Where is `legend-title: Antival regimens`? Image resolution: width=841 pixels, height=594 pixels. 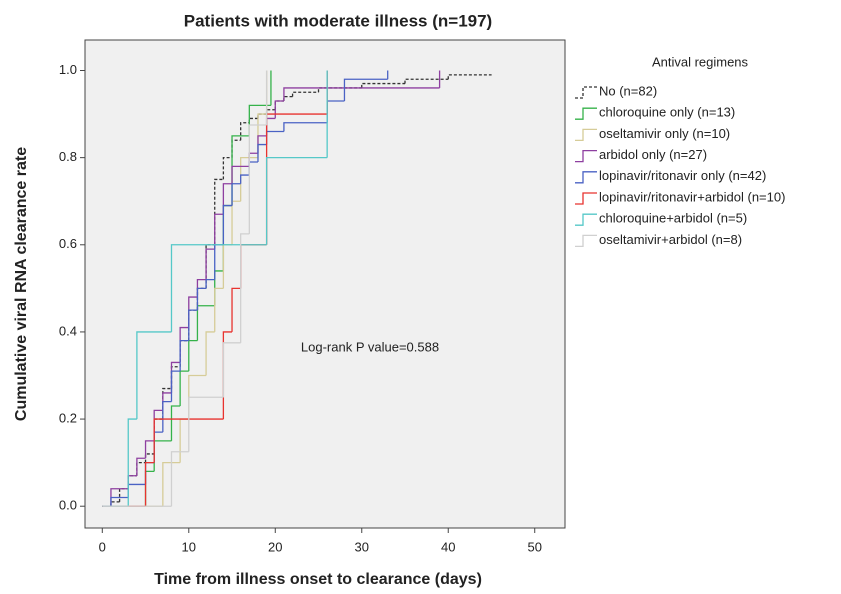
legend-title: Antival regimens is located at coordinates (700, 61).